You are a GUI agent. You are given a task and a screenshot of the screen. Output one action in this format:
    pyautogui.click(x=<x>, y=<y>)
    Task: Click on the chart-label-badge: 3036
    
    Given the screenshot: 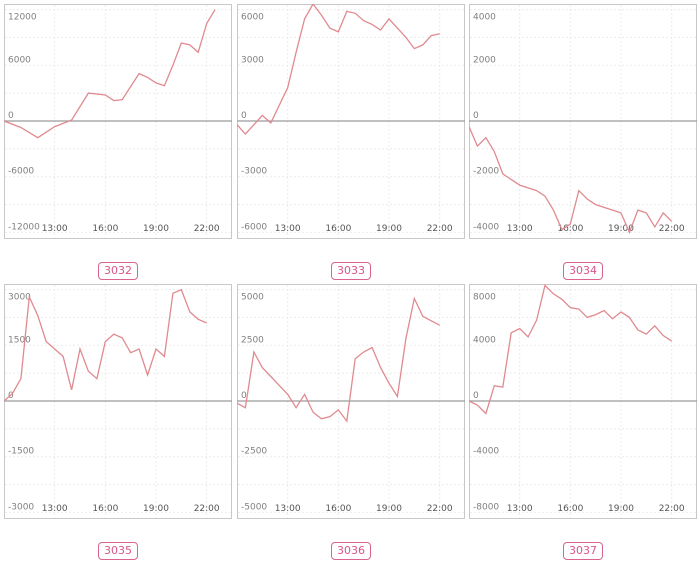 What is the action you would take?
    pyautogui.click(x=351, y=551)
    